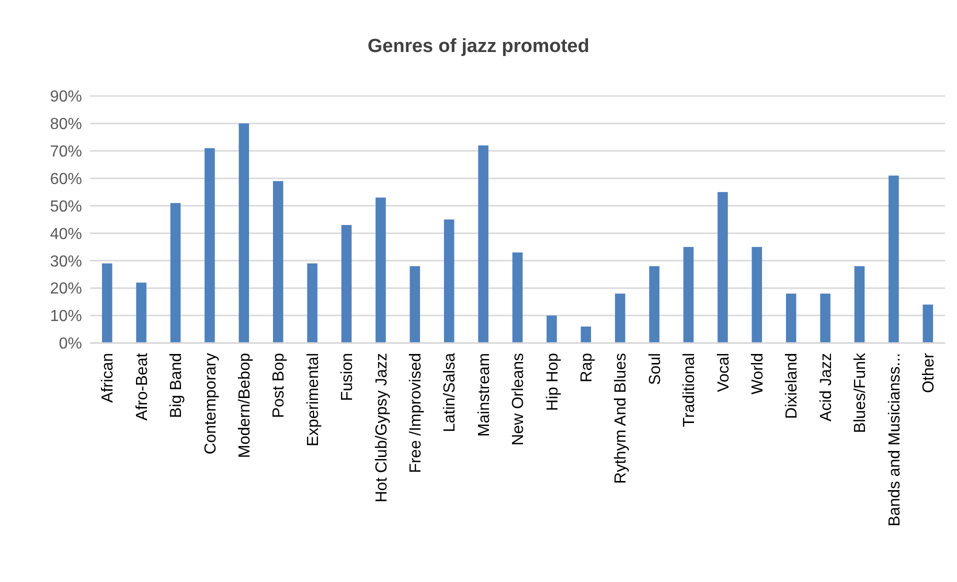 Image resolution: width=957 pixels, height=582 pixels. What do you see at coordinates (416, 413) in the screenshot?
I see `x-tick-label: Free /Improvised` at bounding box center [416, 413].